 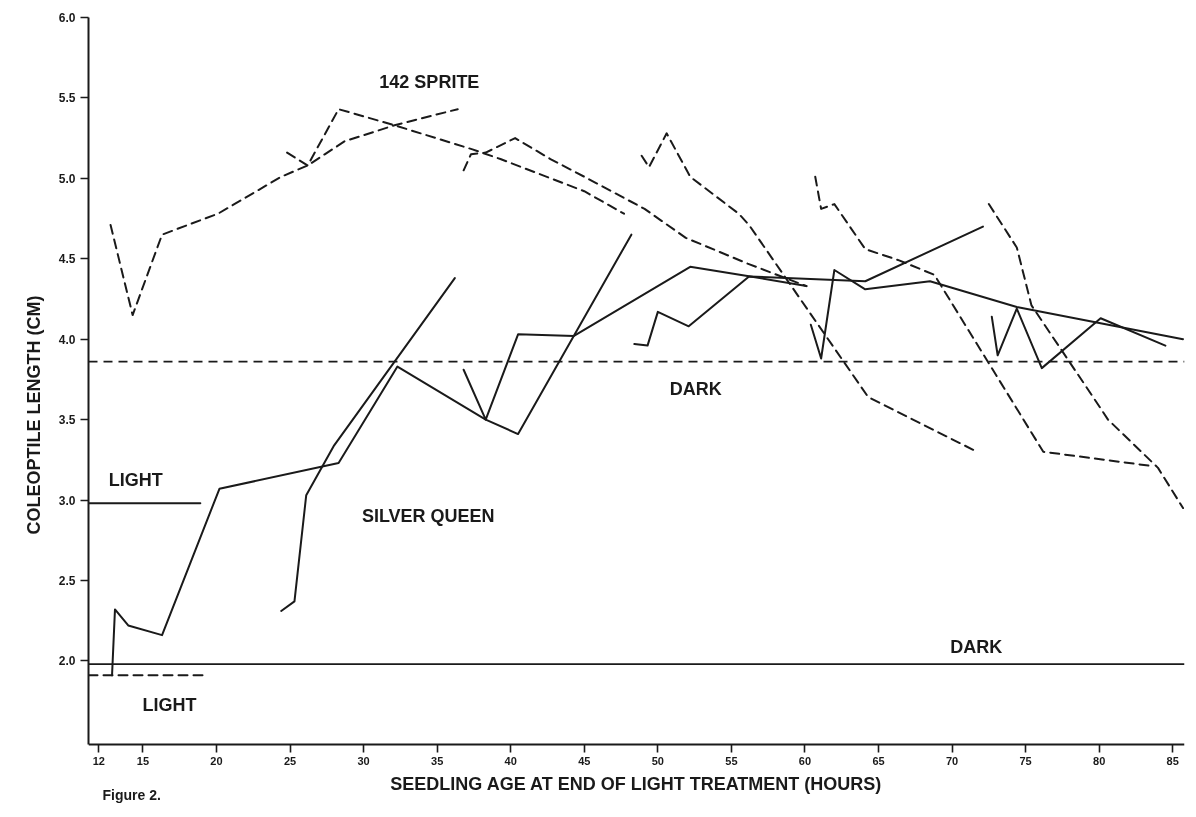 I want to click on x-tick-label: 35, so click(x=437, y=760).